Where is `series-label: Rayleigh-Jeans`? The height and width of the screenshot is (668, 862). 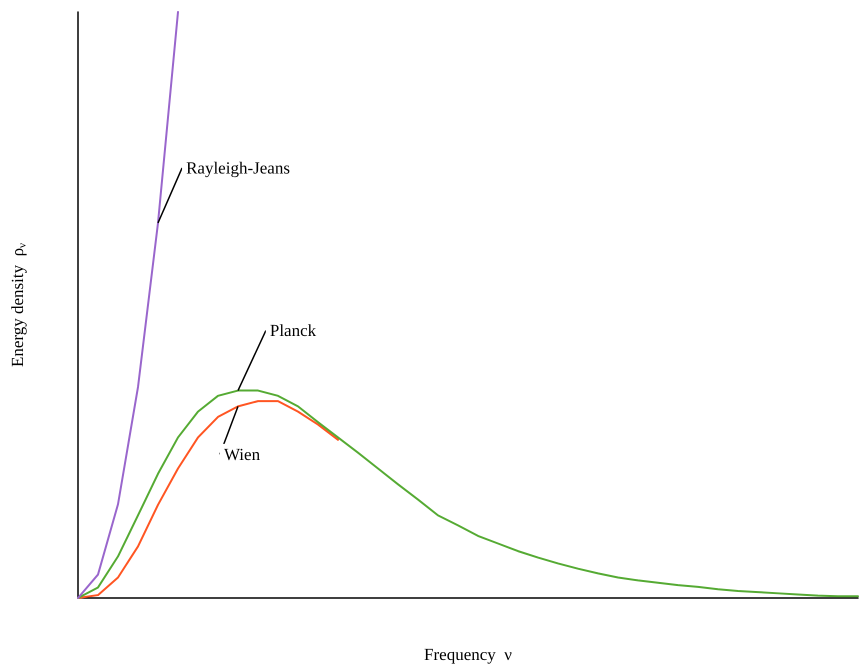
series-label: Rayleigh-Jeans is located at coordinates (238, 168).